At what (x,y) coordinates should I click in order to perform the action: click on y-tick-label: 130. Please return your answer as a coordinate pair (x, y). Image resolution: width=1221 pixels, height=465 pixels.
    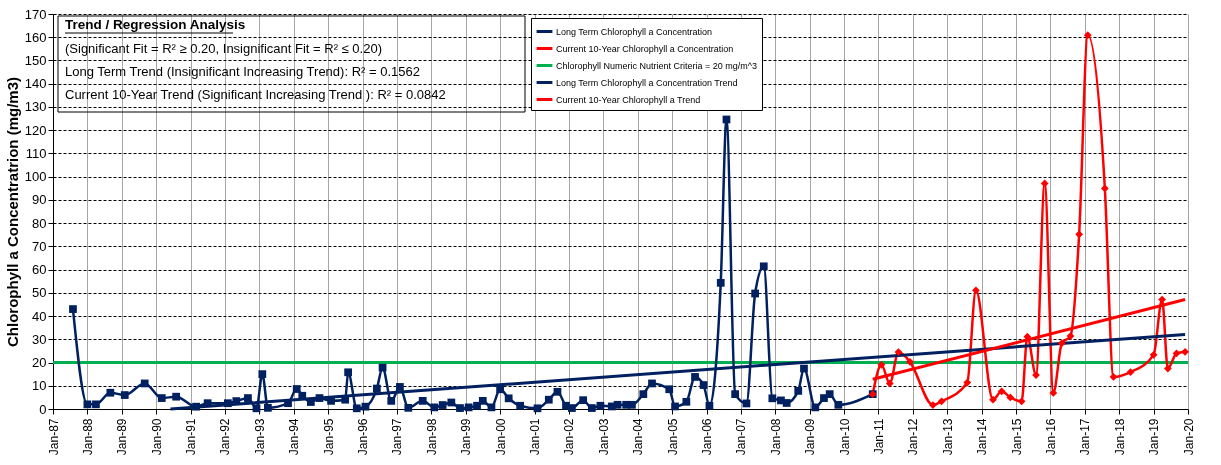
    Looking at the image, I should click on (35, 107).